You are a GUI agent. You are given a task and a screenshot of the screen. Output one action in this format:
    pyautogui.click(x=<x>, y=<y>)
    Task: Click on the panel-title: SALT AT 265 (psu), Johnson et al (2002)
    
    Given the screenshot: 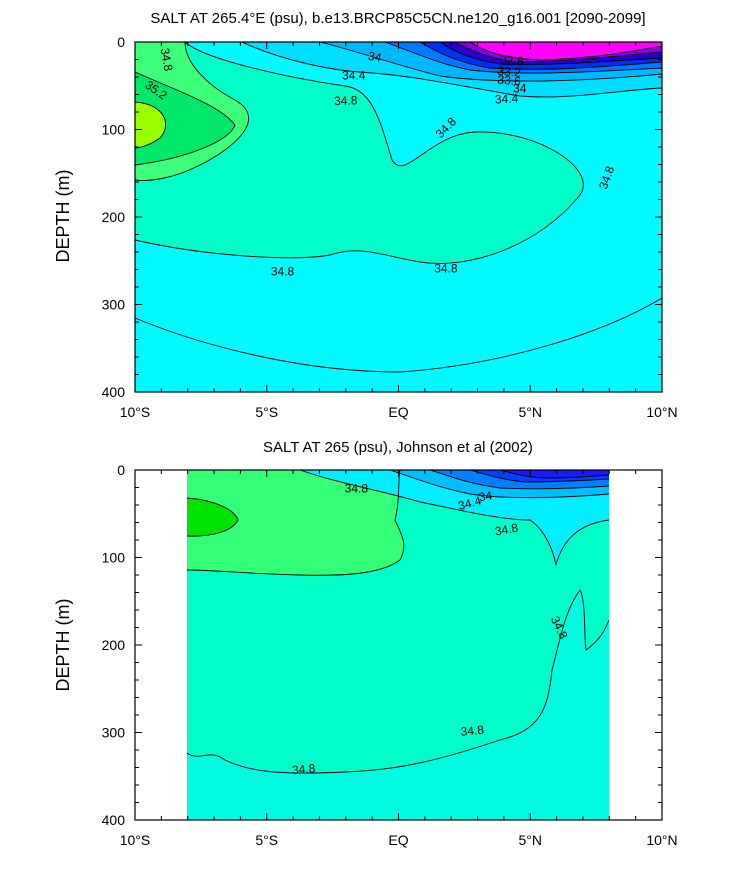 What is the action you would take?
    pyautogui.click(x=398, y=447)
    